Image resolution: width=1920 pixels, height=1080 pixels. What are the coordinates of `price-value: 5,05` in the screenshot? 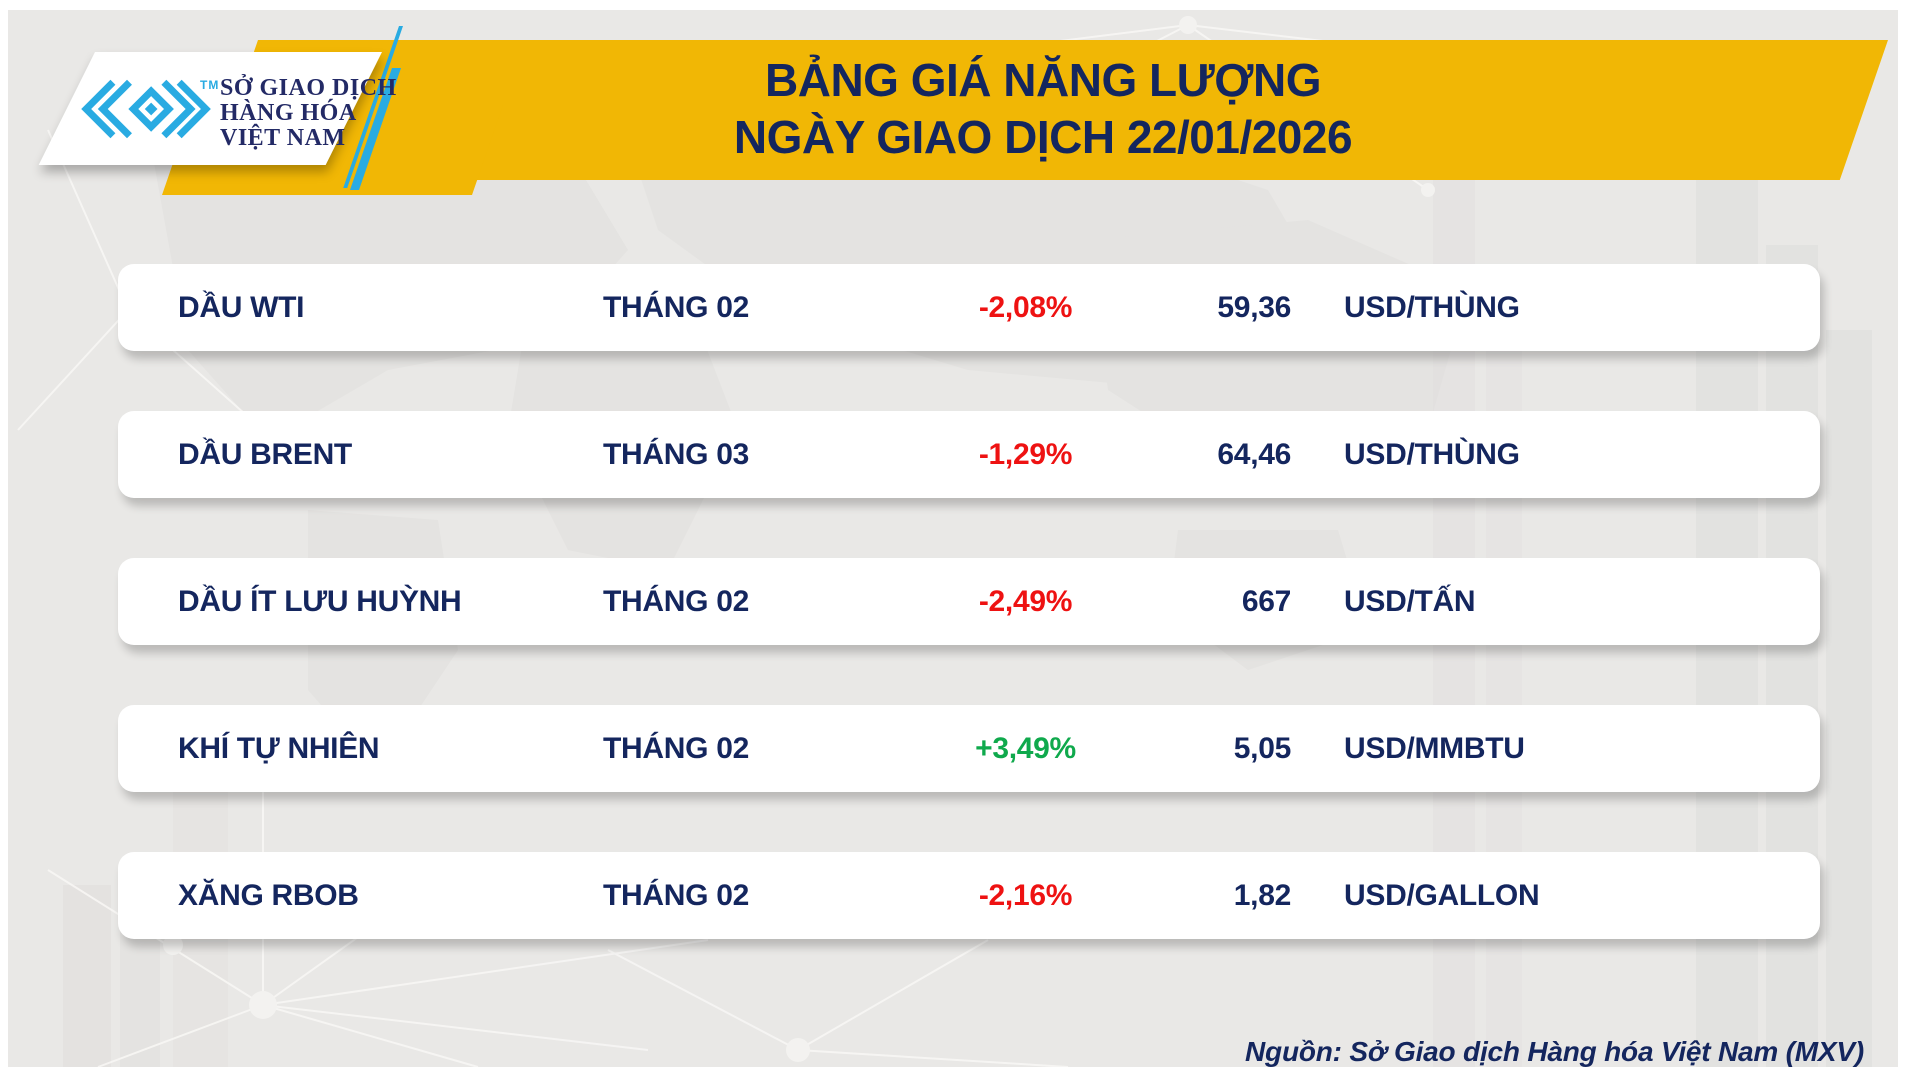 It's located at (1262, 748).